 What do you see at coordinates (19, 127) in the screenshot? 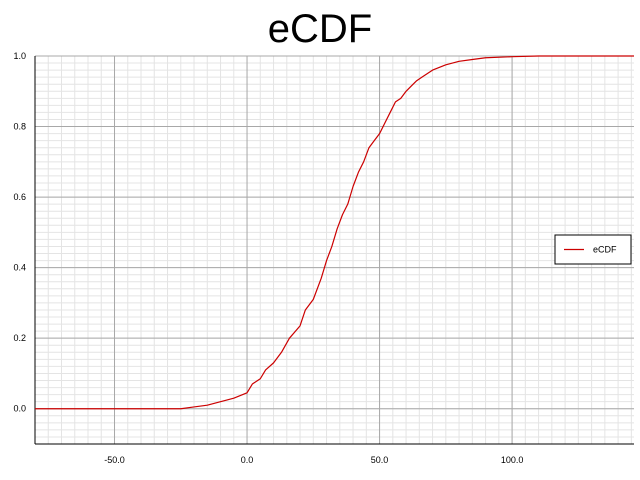
I see `y-tick-label: 0.8` at bounding box center [19, 127].